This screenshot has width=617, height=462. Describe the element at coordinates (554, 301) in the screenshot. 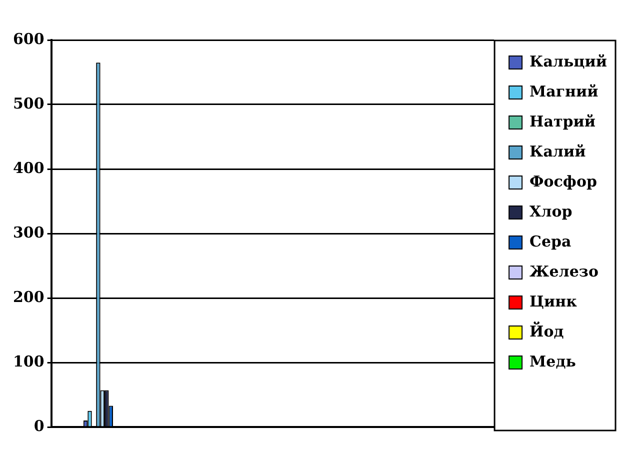

I see `legend-label: Цинк` at that location.